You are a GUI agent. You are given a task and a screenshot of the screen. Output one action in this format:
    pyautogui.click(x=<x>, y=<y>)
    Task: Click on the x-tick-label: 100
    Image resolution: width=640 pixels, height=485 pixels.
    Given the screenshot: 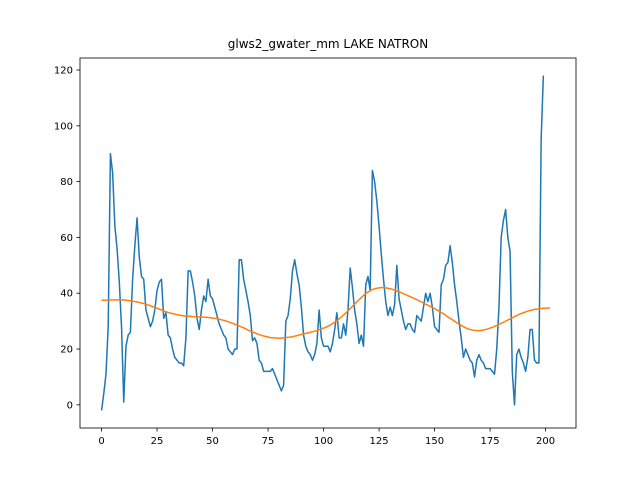 What is the action you would take?
    pyautogui.click(x=323, y=441)
    